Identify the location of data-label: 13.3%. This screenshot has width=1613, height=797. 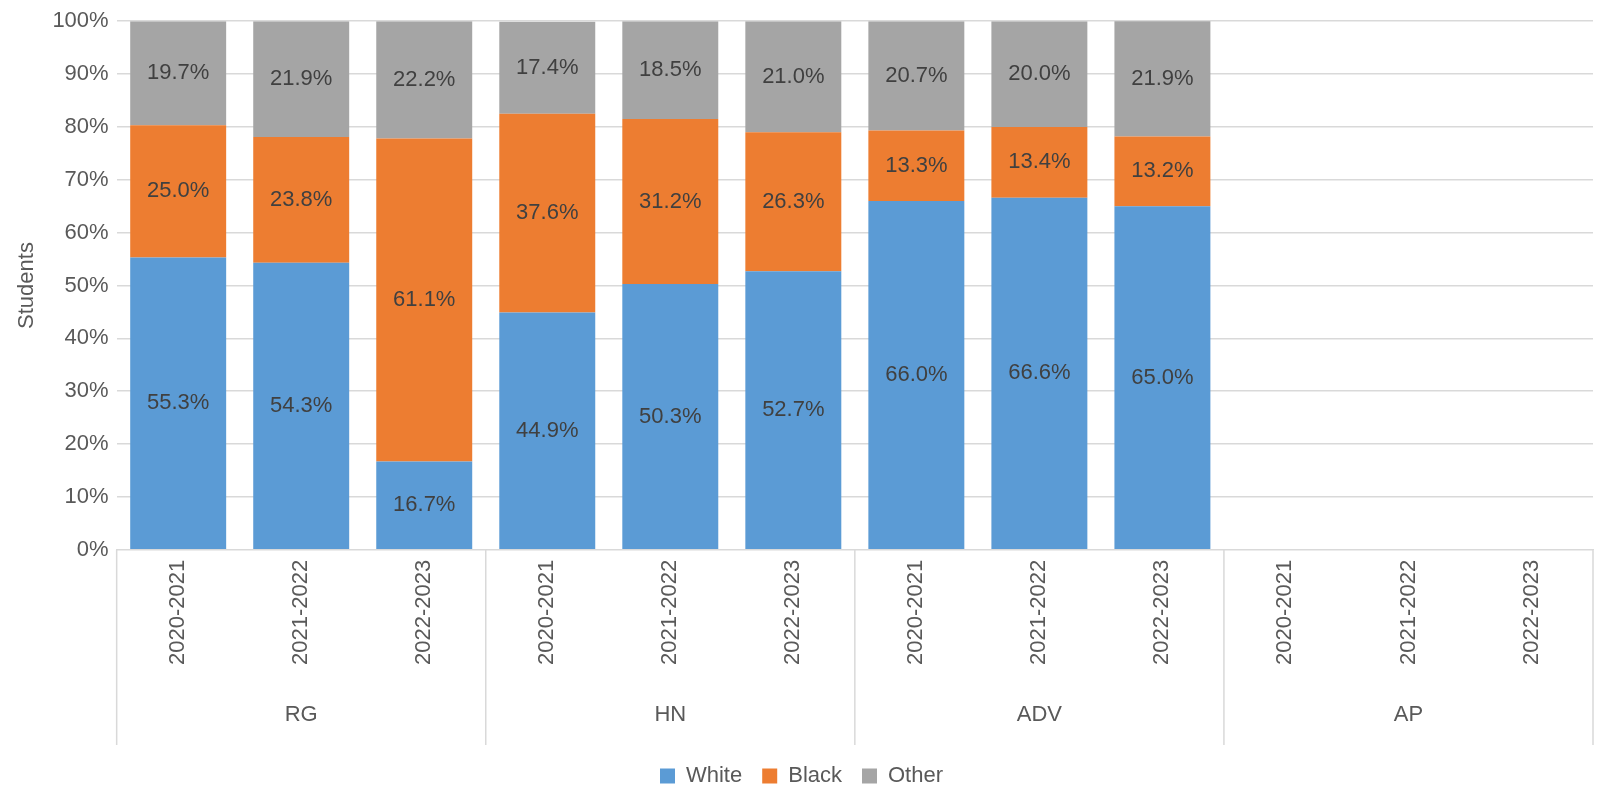
(916, 164).